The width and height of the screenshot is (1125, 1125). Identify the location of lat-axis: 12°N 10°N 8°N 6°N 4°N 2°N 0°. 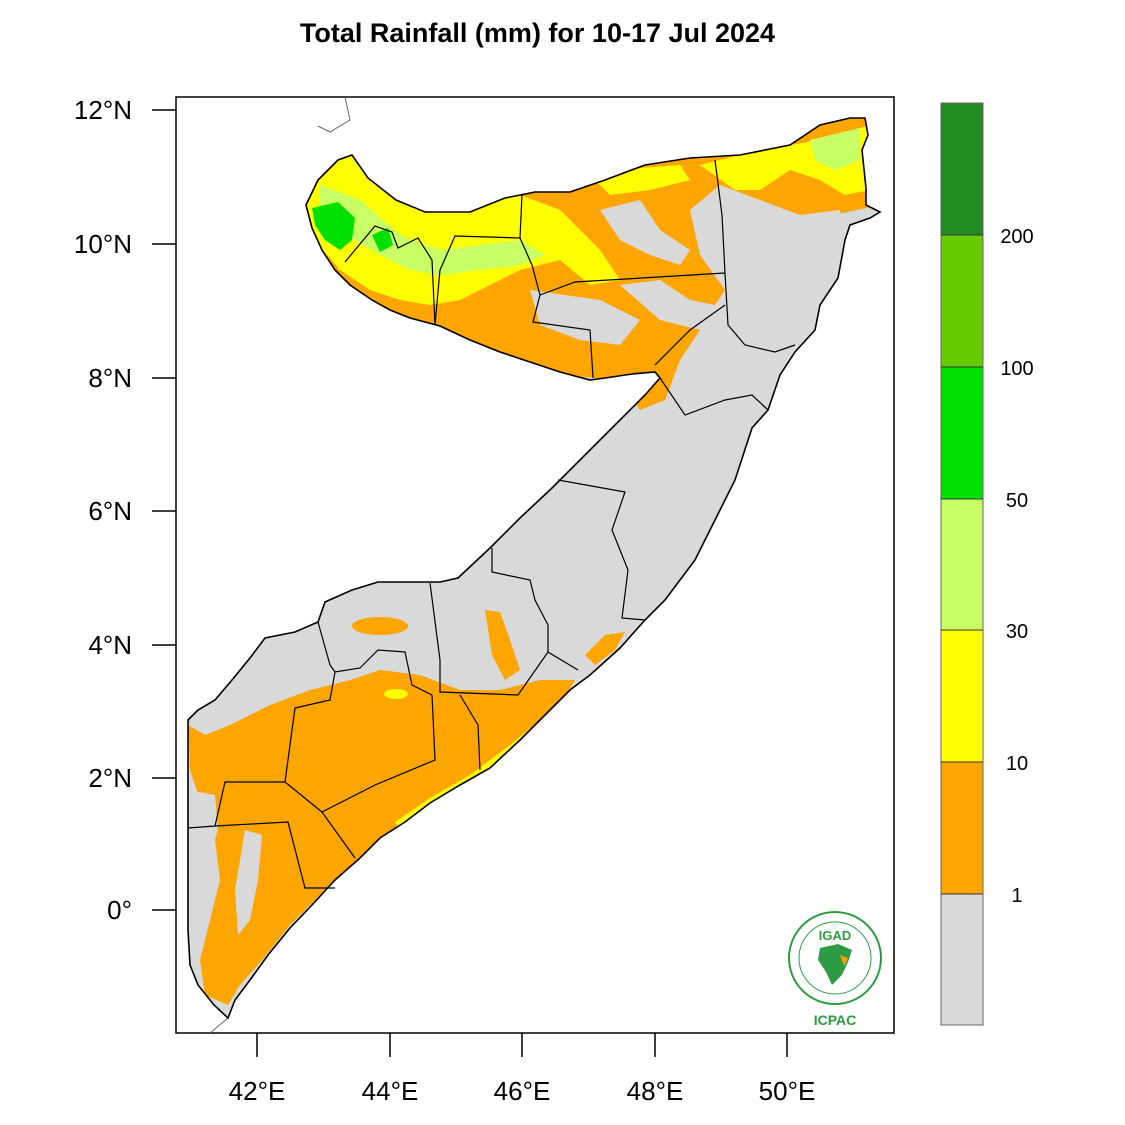
(125, 510).